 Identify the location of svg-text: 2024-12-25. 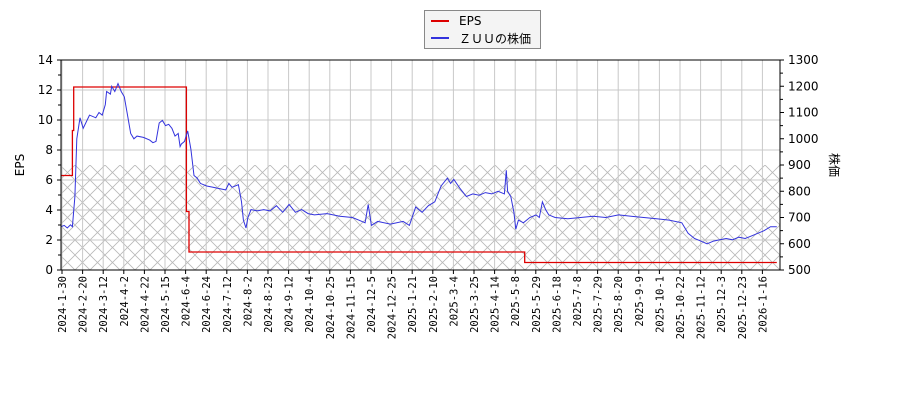
(393, 307).